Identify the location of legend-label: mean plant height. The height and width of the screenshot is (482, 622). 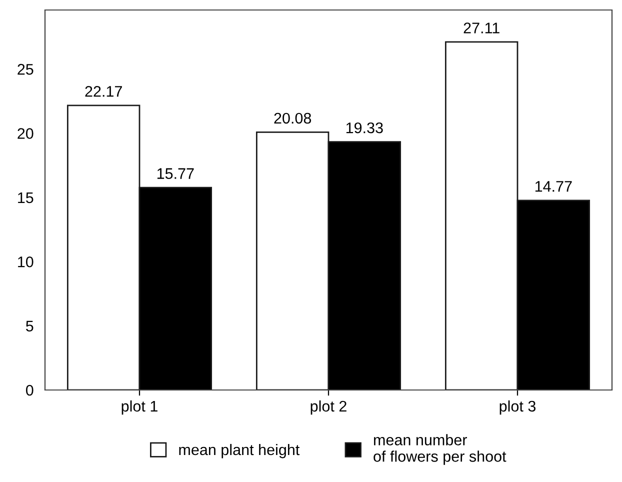
(239, 451).